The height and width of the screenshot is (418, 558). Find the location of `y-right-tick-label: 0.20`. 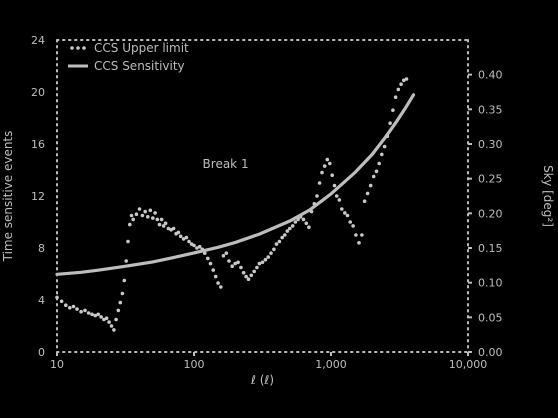

y-right-tick-label: 0.20 is located at coordinates (490, 213).